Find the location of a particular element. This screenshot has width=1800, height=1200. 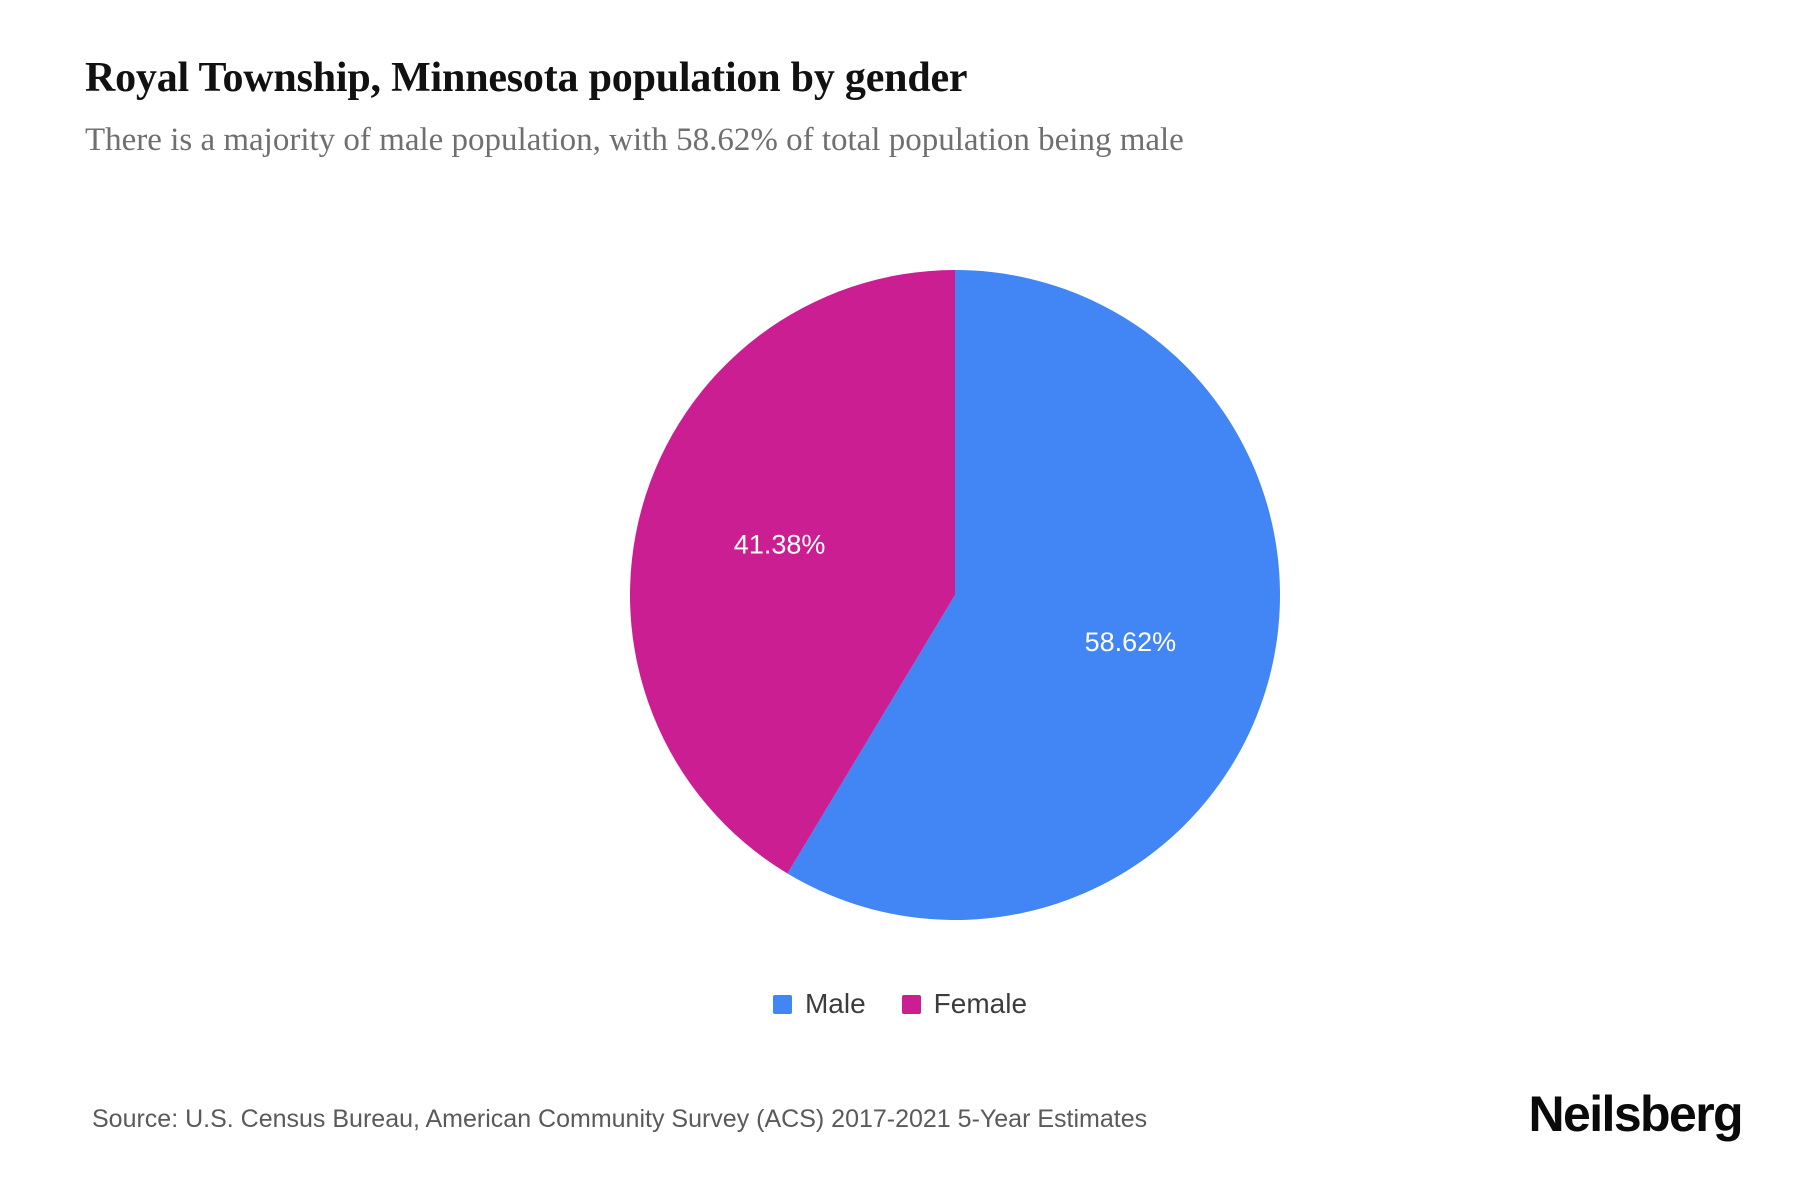

legend-item-female: Female is located at coordinates (964, 1003).